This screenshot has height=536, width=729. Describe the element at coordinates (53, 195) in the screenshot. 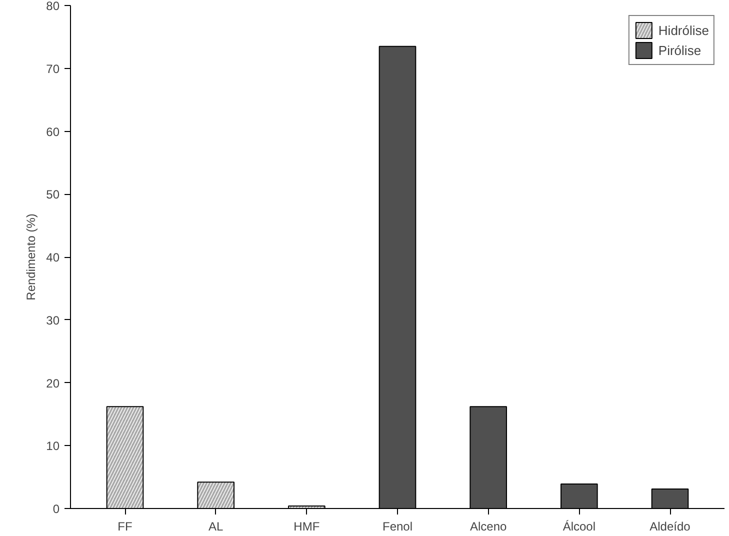

I see `y-tick-label: 50` at that location.